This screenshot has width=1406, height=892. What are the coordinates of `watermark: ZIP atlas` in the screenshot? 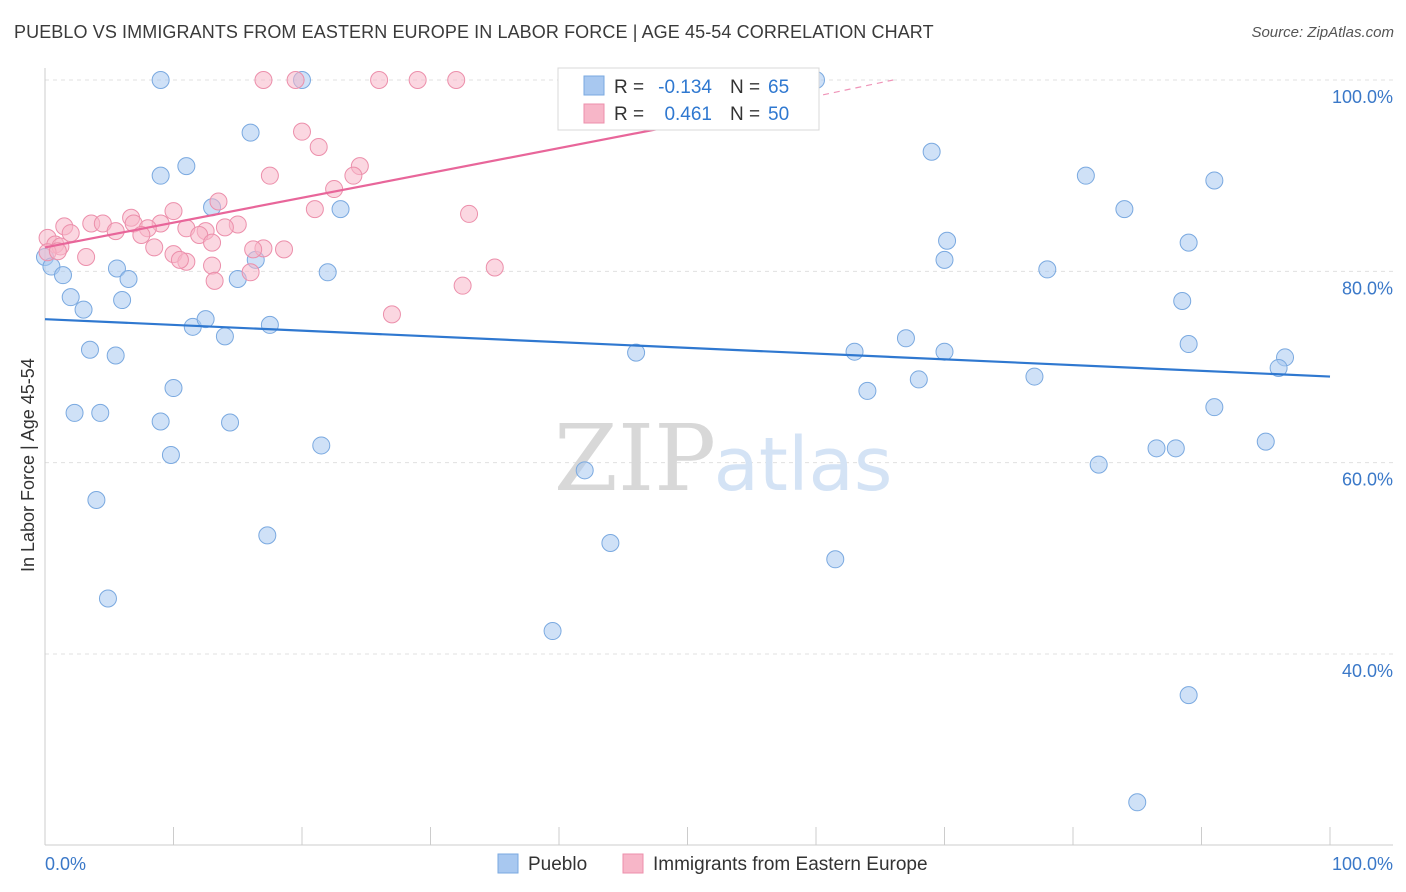 It's located at (723, 458).